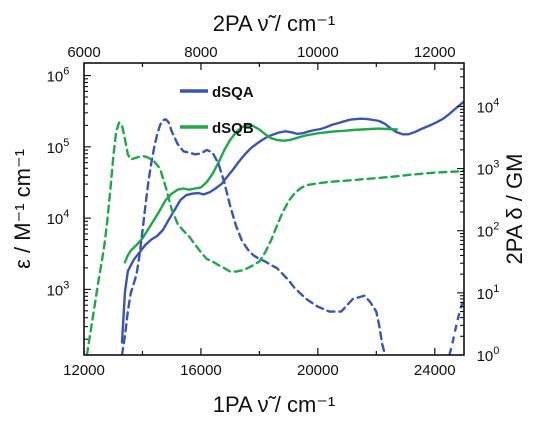  I want to click on top-tick-label: 10000, so click(318, 52).